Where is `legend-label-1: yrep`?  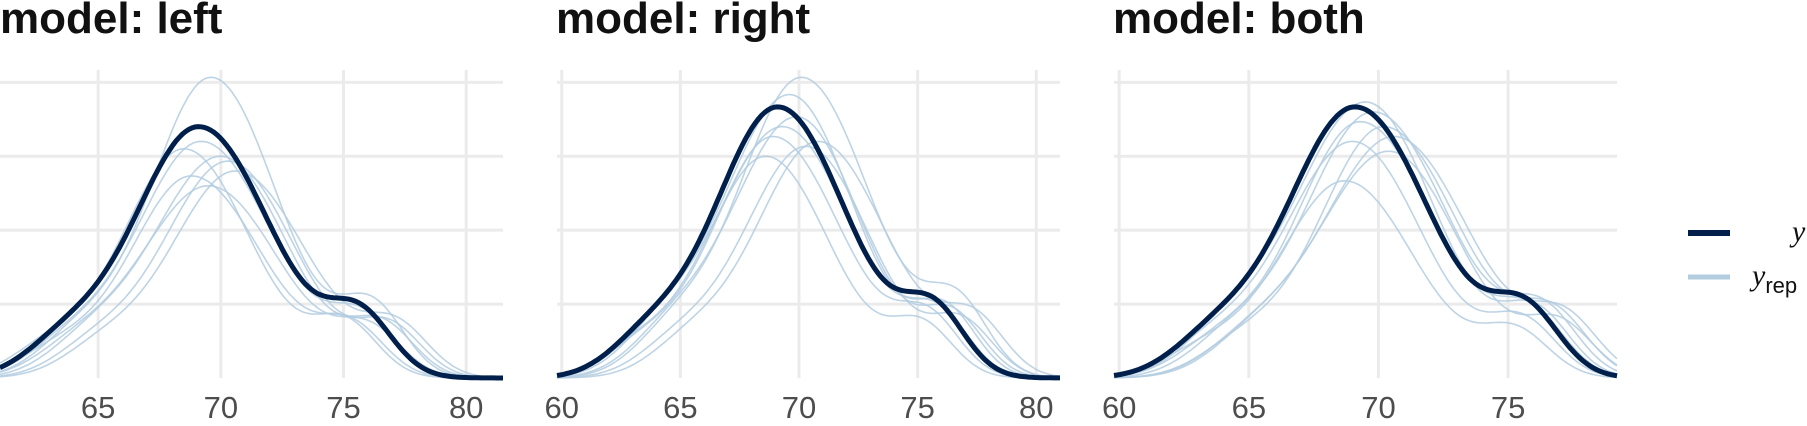
legend-label-1: yrep is located at coordinates (1773, 278).